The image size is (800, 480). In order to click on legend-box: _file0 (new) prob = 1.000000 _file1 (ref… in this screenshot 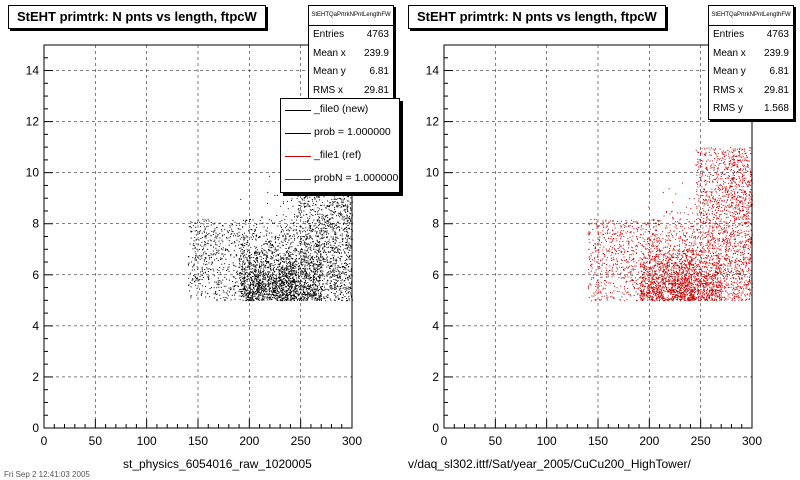, I will do `click(340, 145)`.